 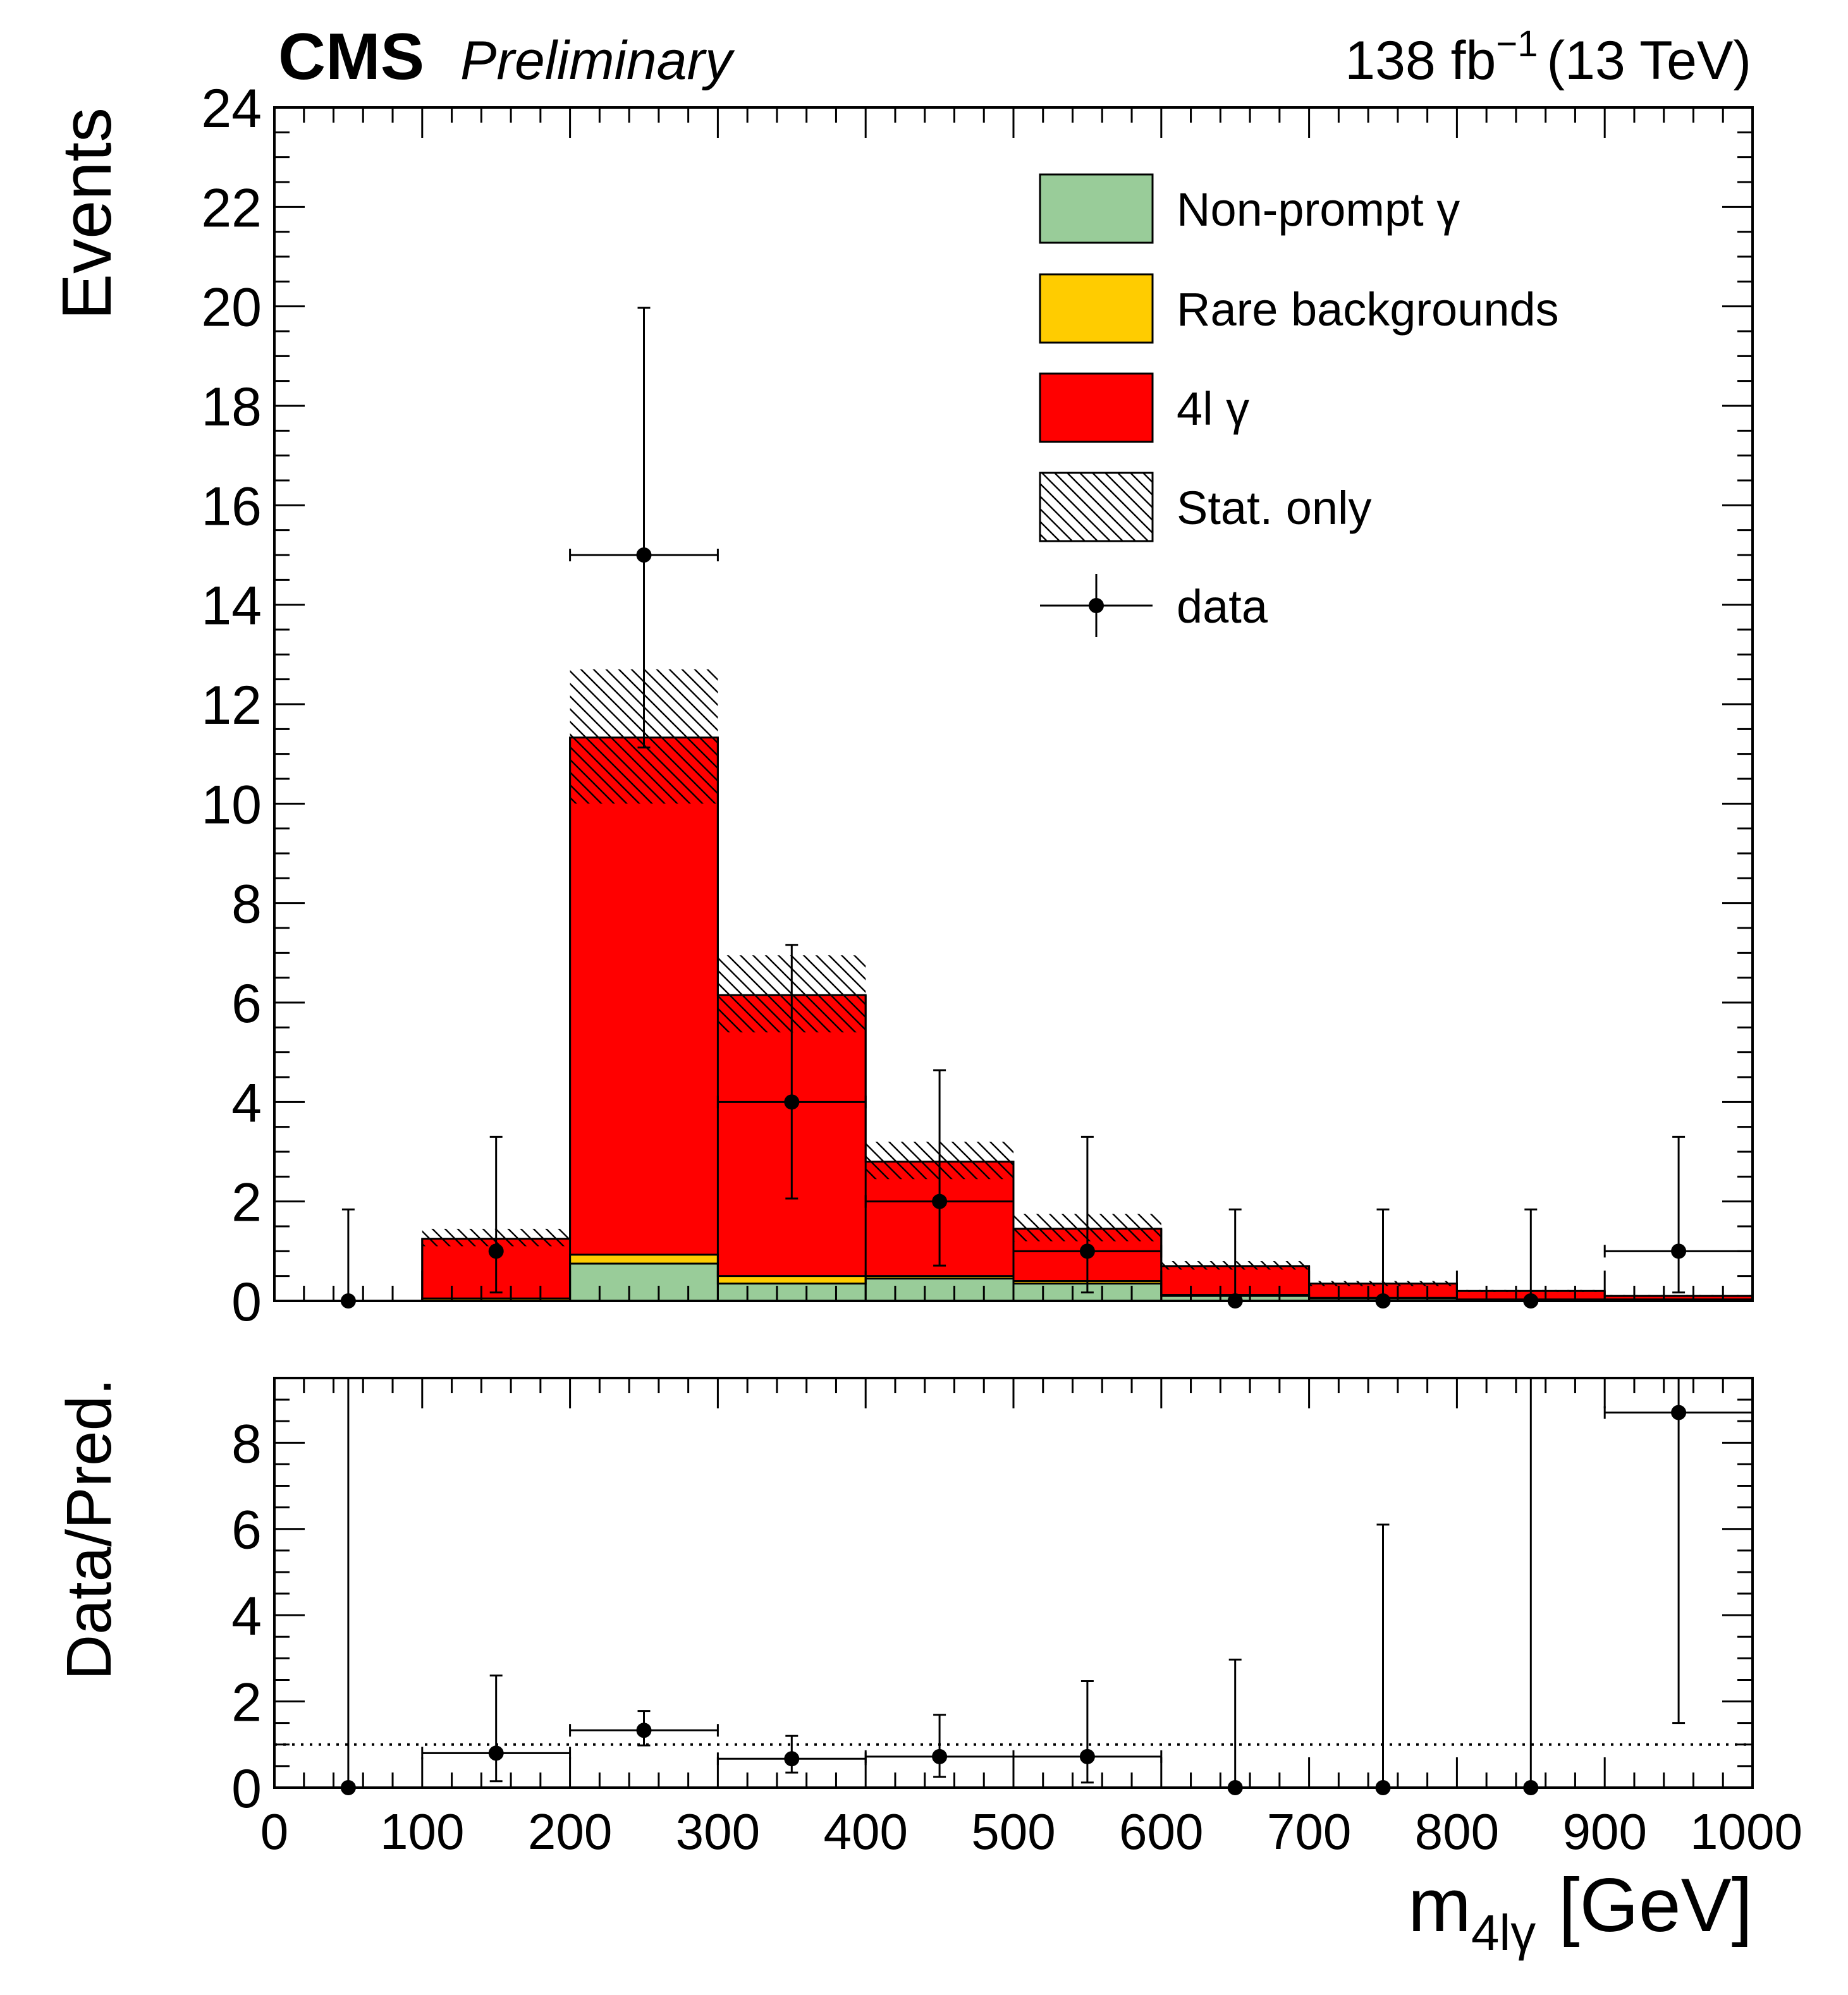 What do you see at coordinates (246, 1703) in the screenshot?
I see `ratio-ytick-label-1: 2` at bounding box center [246, 1703].